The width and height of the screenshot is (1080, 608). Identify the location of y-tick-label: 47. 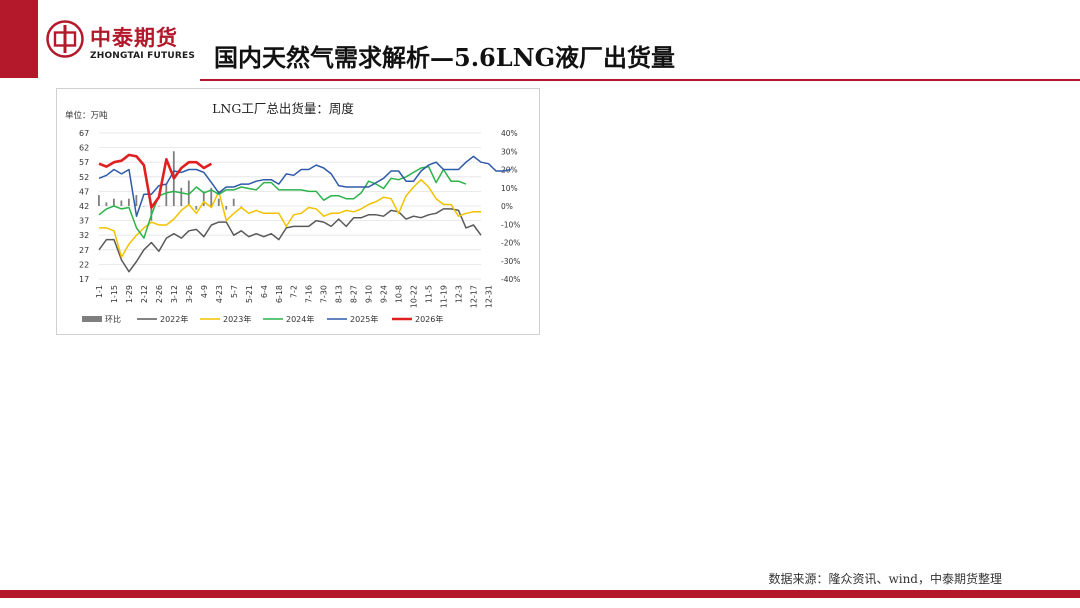
(84, 191).